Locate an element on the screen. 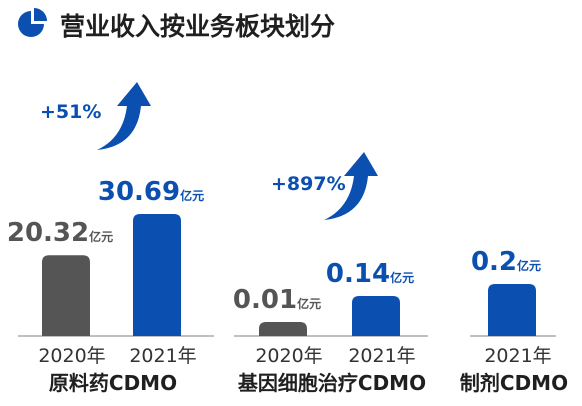 Image resolution: width=582 pixels, height=406 pixels. growth-label: +897% is located at coordinates (308, 184).